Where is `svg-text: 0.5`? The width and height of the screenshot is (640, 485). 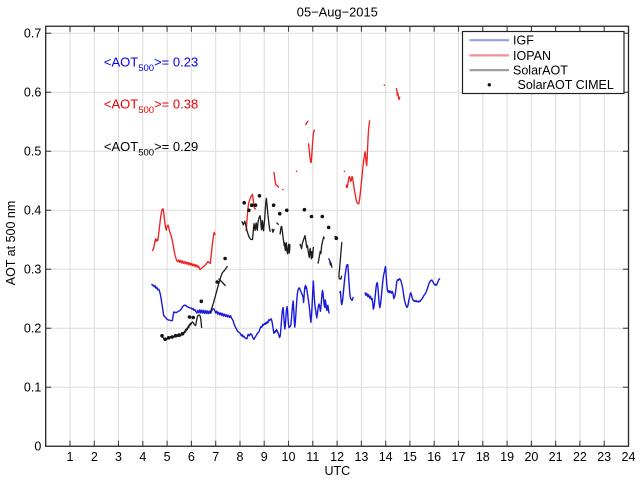
svg-text: 0.5 is located at coordinates (32, 152).